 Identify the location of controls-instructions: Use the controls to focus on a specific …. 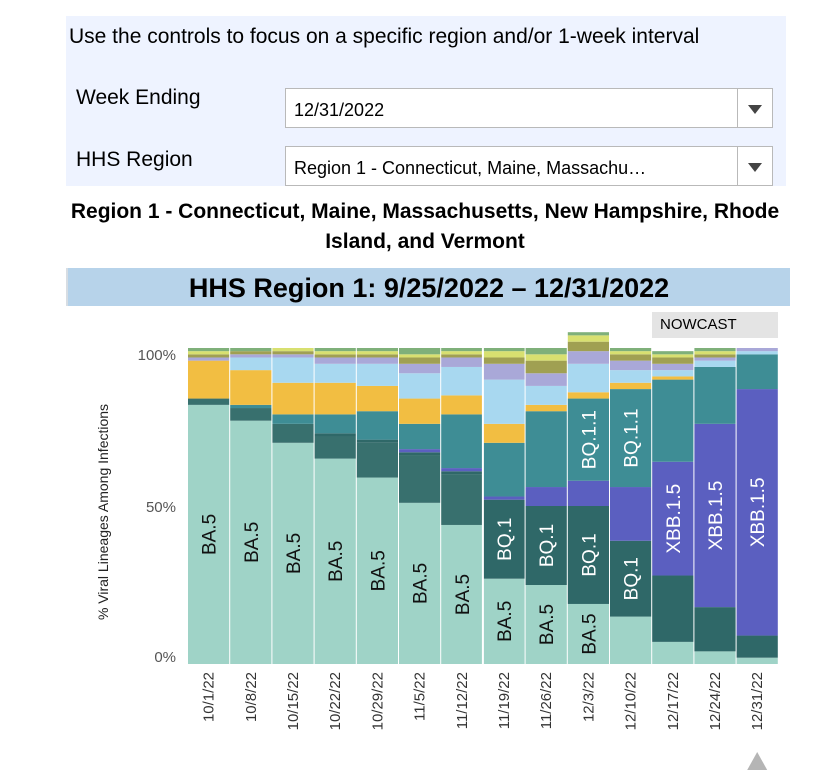
(384, 36).